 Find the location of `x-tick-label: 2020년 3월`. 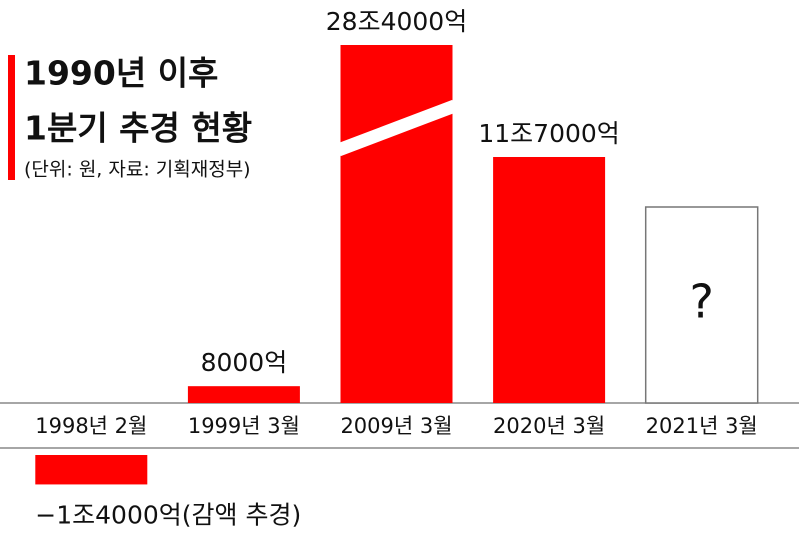

x-tick-label: 2020년 3월 is located at coordinates (549, 426).